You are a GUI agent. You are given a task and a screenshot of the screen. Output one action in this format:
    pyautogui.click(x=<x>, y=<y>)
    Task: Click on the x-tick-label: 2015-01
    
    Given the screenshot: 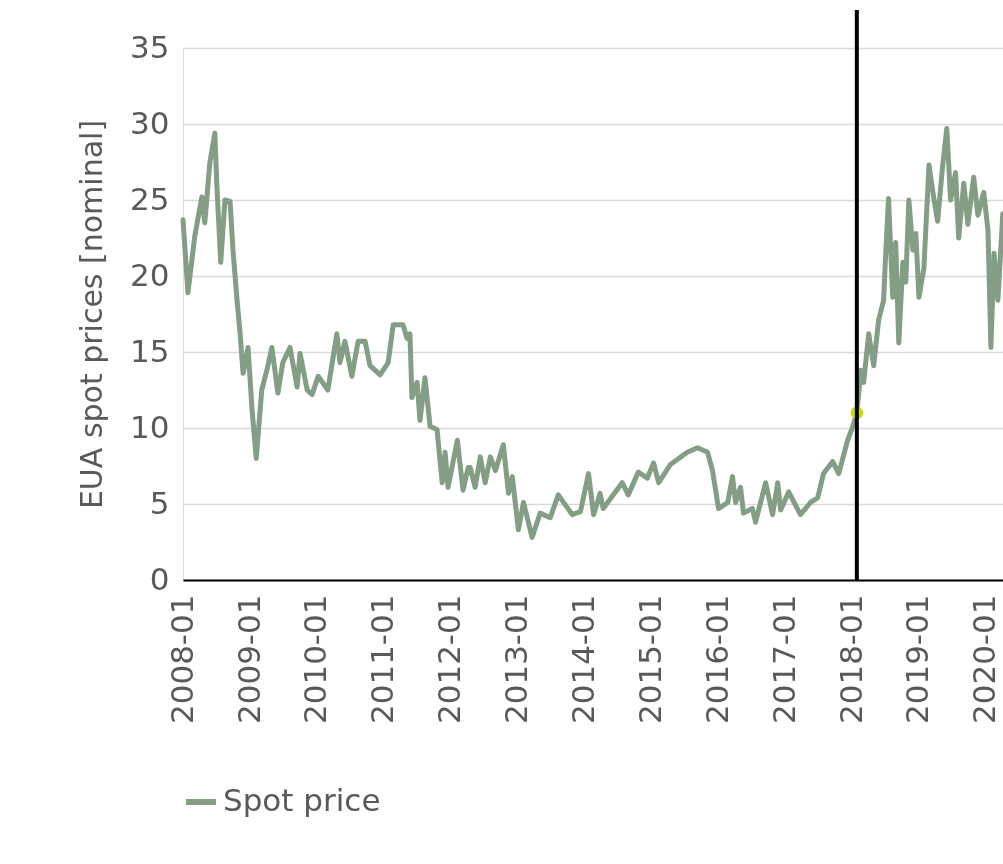 What is the action you would take?
    pyautogui.click(x=649, y=659)
    